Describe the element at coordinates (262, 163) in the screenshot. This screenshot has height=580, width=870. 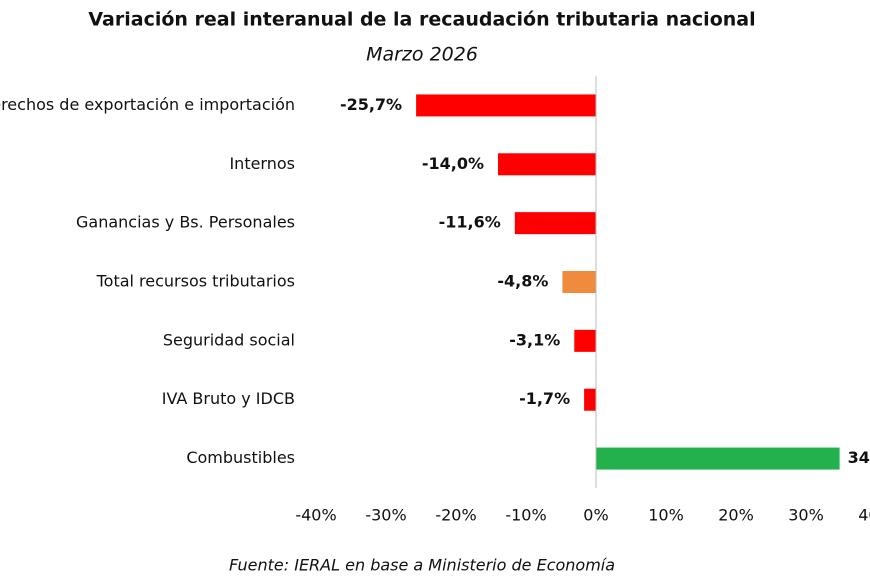
I see `category-label: Internos` at that location.